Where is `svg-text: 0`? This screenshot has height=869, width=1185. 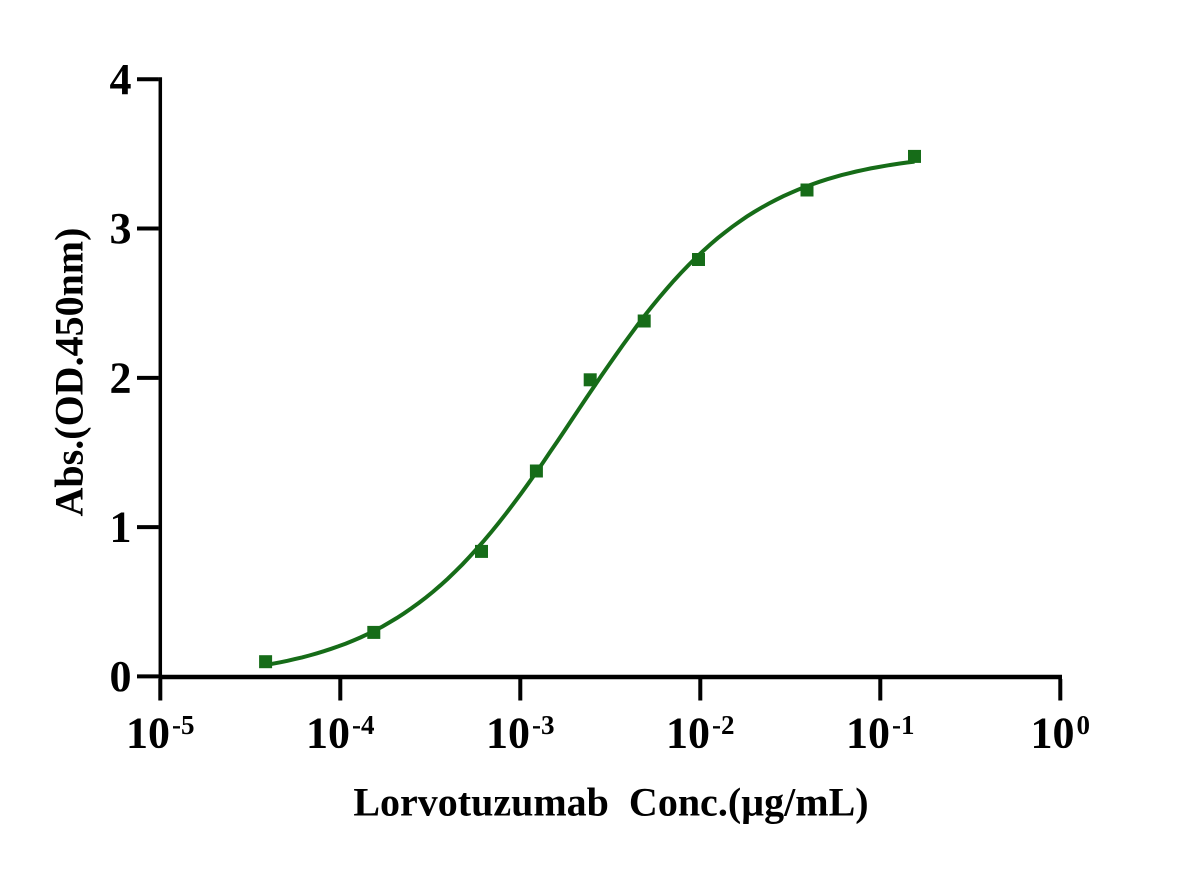
svg-text: 0 is located at coordinates (121, 676).